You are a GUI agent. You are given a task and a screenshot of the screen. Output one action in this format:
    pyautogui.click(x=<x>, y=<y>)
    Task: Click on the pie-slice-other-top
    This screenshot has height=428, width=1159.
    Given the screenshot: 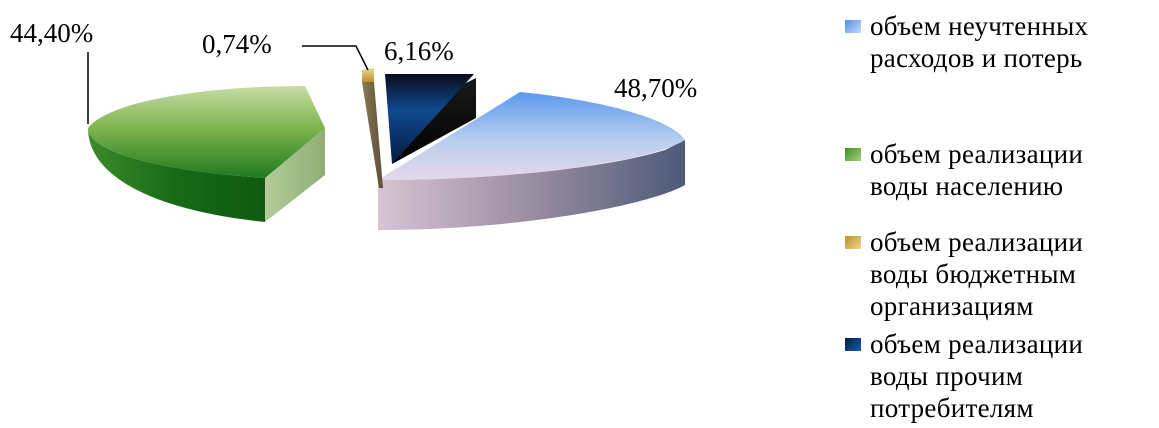 What is the action you would take?
    pyautogui.click(x=429, y=119)
    